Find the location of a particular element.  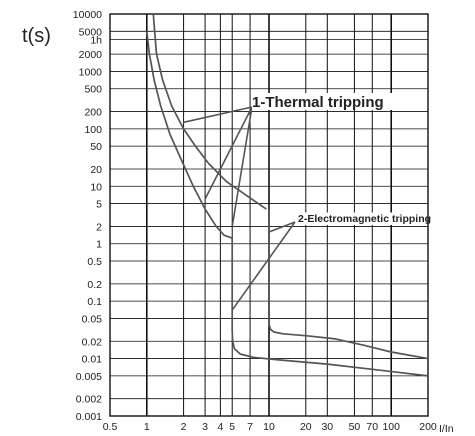

x-tick-label: 3 is located at coordinates (205, 427).